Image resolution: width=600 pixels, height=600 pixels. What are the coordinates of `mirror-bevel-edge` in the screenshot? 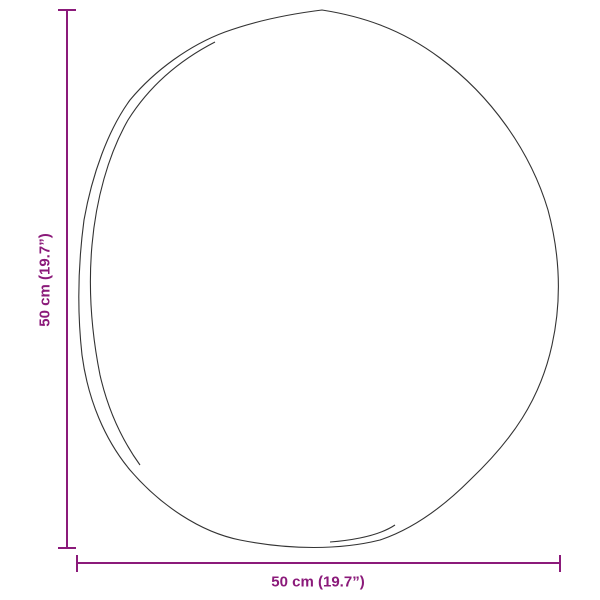 It's located at (152, 253).